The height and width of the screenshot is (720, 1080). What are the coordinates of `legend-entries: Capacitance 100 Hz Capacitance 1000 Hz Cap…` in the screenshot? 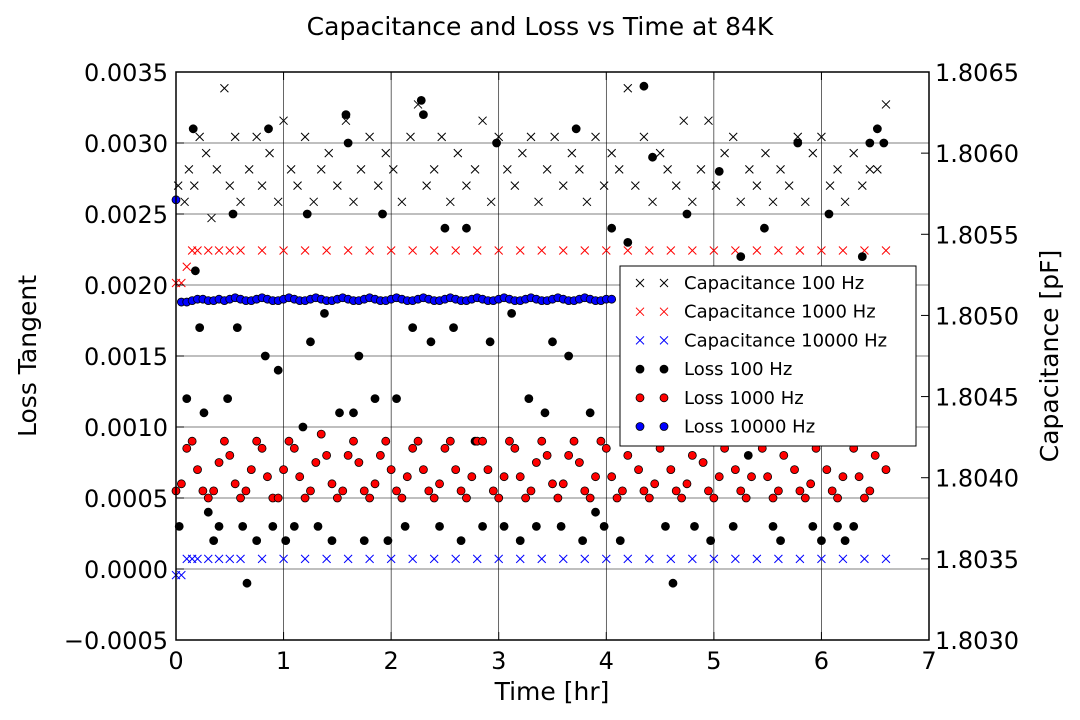 It's located at (761, 355).